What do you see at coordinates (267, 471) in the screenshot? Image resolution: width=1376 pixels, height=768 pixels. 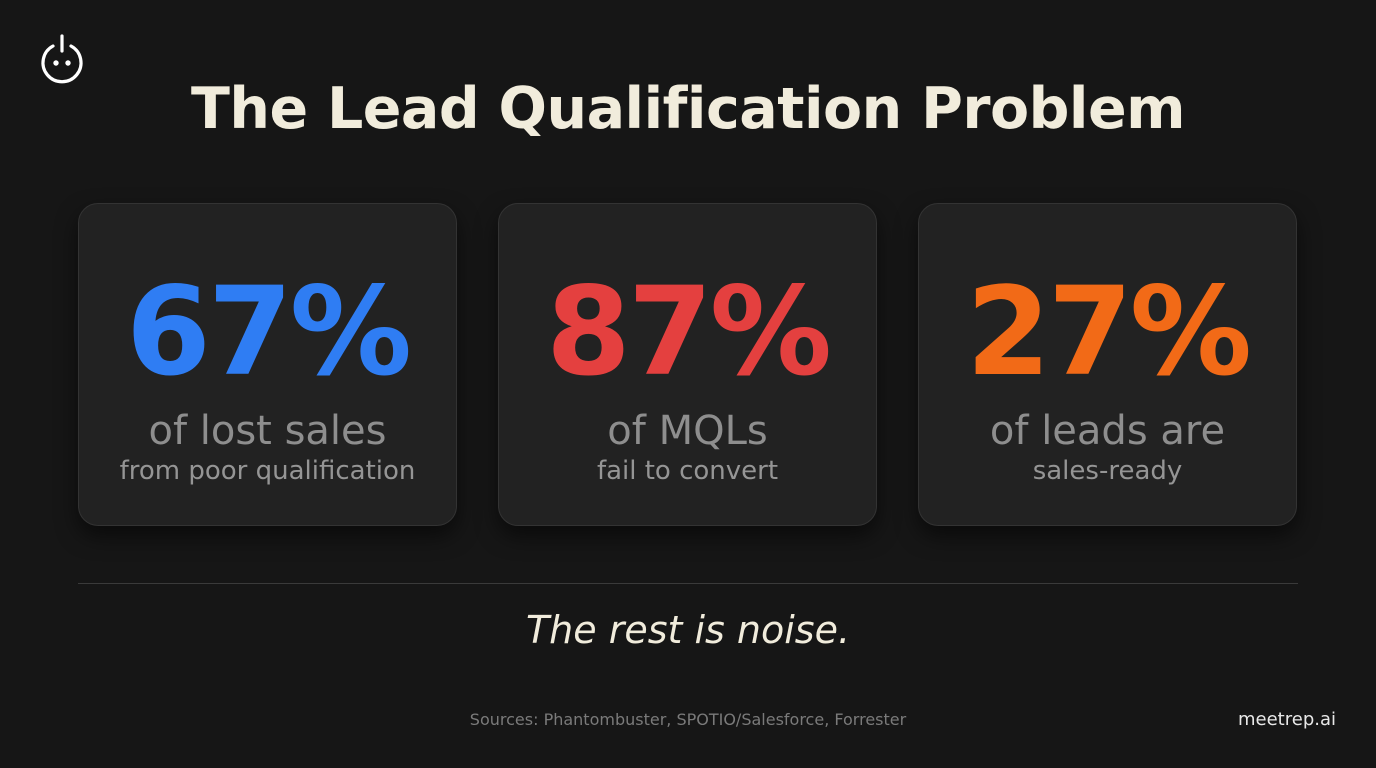 I see `stat-sublabel: from poor qualification` at bounding box center [267, 471].